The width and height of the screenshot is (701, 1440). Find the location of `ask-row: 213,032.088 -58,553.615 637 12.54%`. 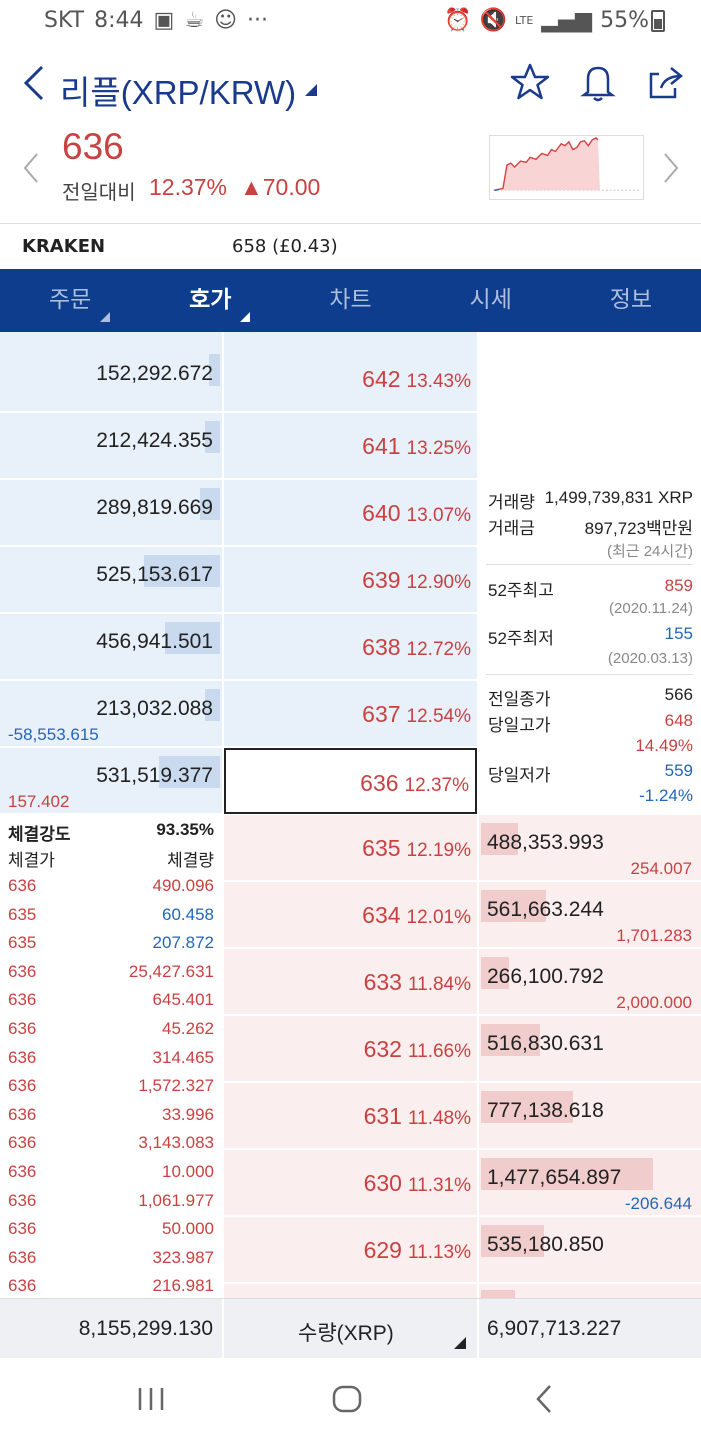

ask-row: 213,032.088 -58,553.615 637 12.54% is located at coordinates (350, 714).